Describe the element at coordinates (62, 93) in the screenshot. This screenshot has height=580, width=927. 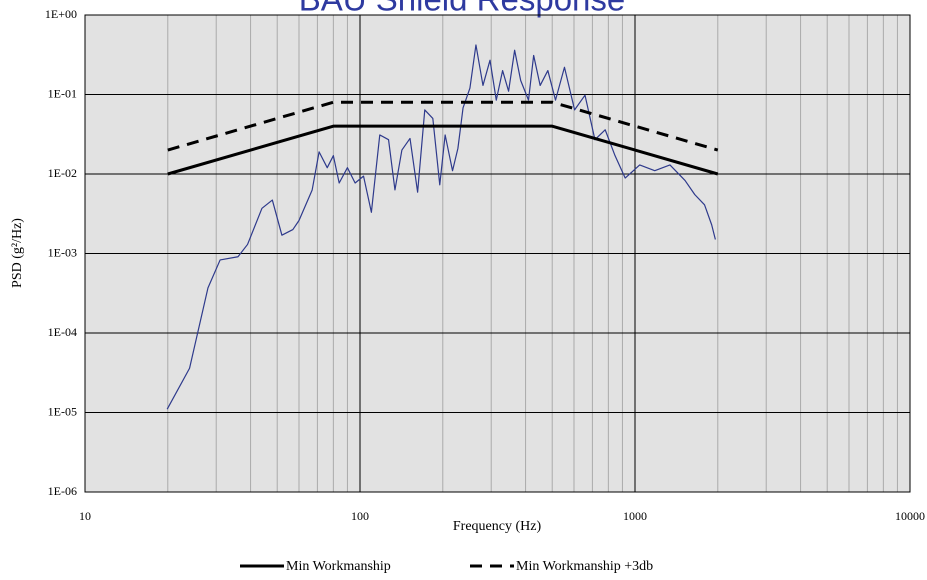
I see `y-tick-label: 1E-01` at that location.